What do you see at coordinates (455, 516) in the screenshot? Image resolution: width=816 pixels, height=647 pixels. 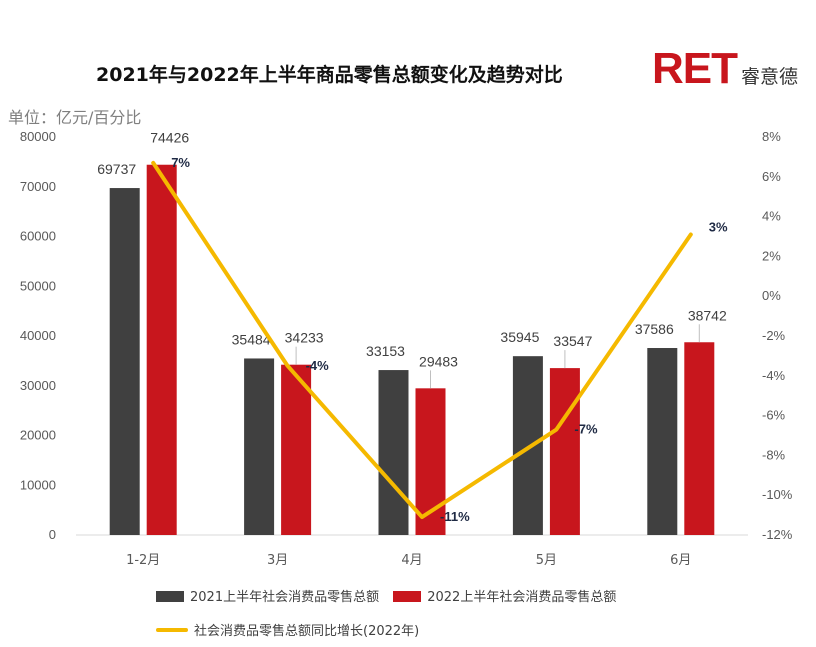 I see `growth-point-label: -11%` at bounding box center [455, 516].